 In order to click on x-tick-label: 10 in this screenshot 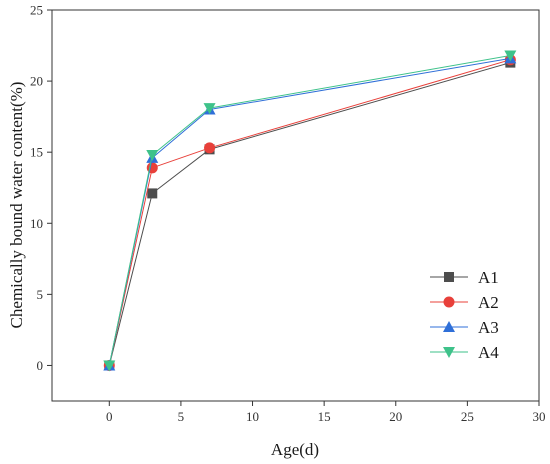, I will do `click(252, 416)`.